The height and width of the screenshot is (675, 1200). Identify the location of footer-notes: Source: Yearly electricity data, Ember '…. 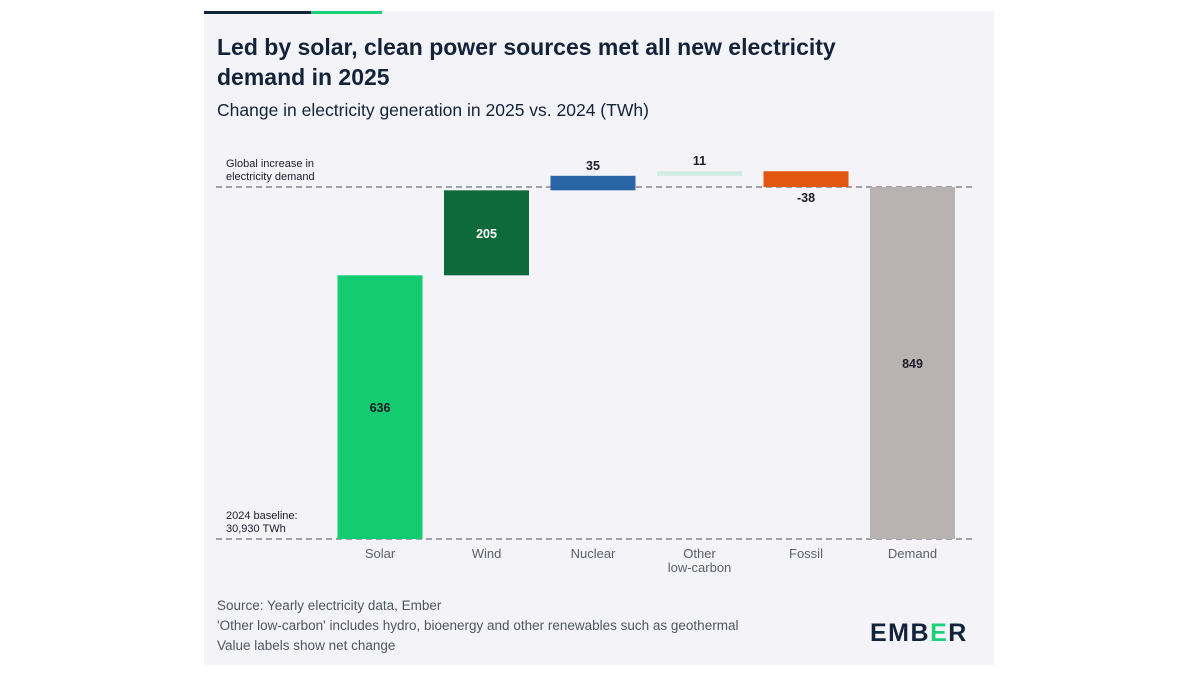
(477, 626).